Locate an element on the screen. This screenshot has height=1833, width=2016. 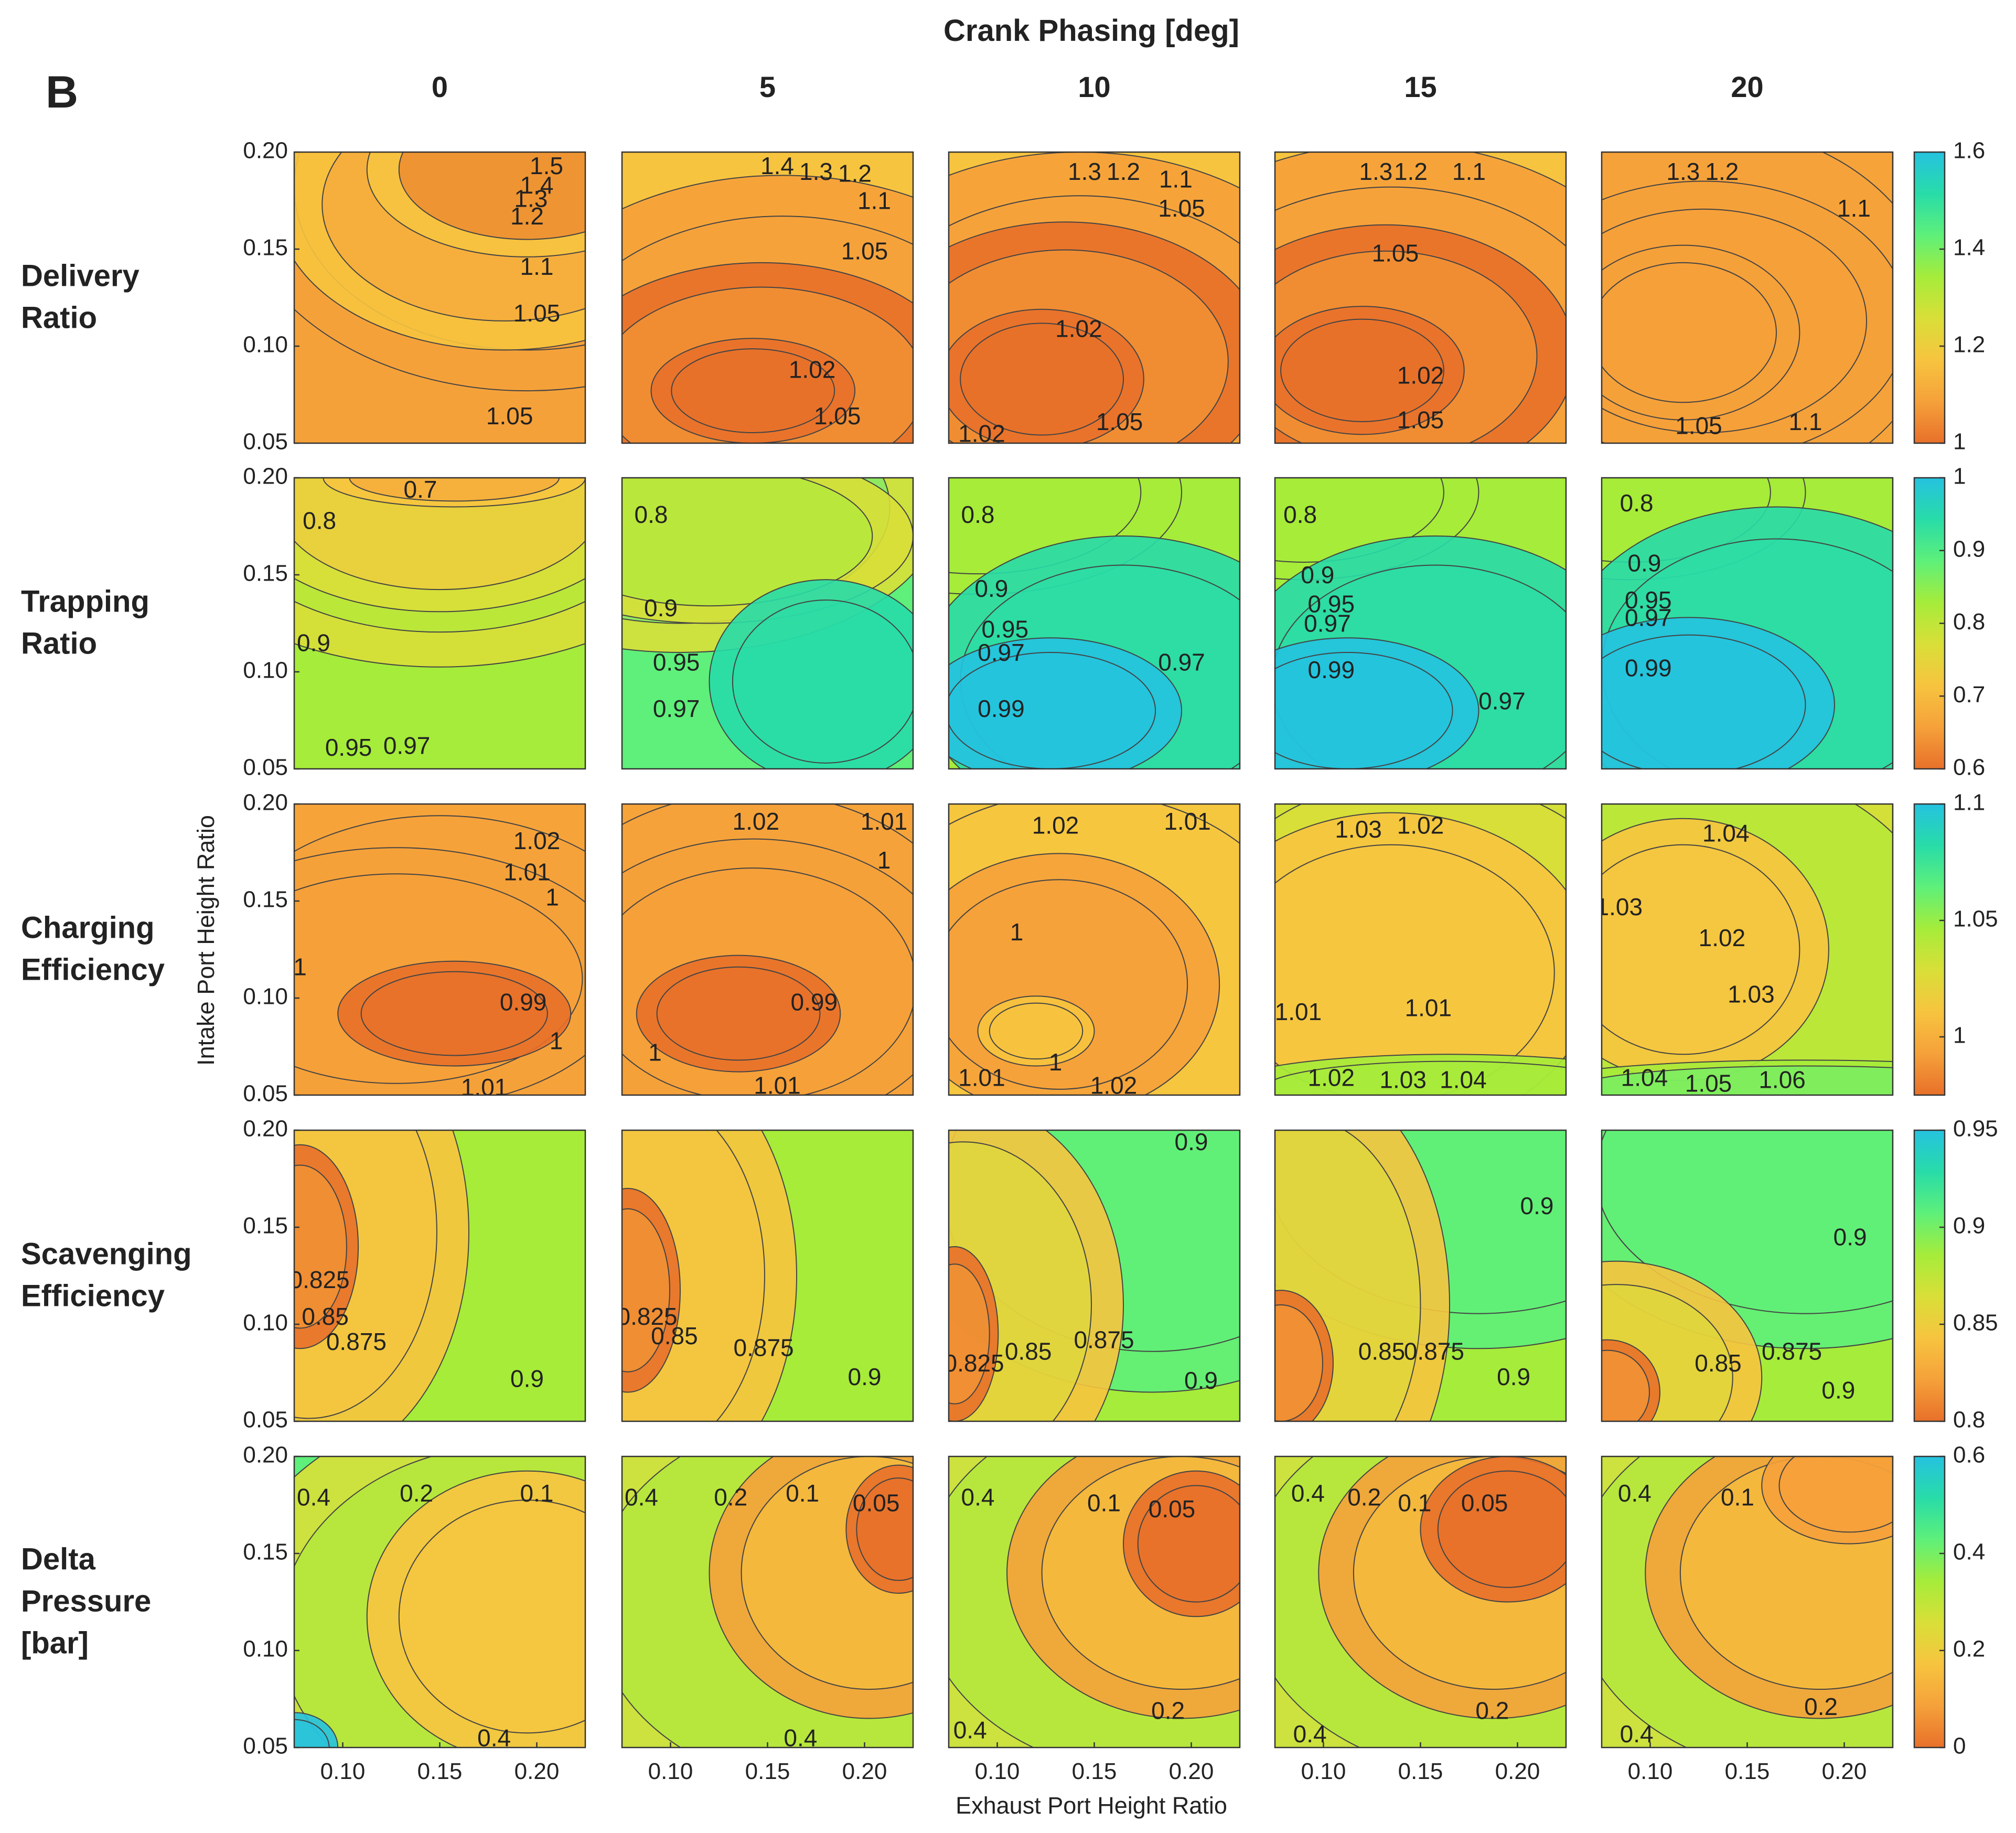
contour-label: 1.04 is located at coordinates (1726, 832).